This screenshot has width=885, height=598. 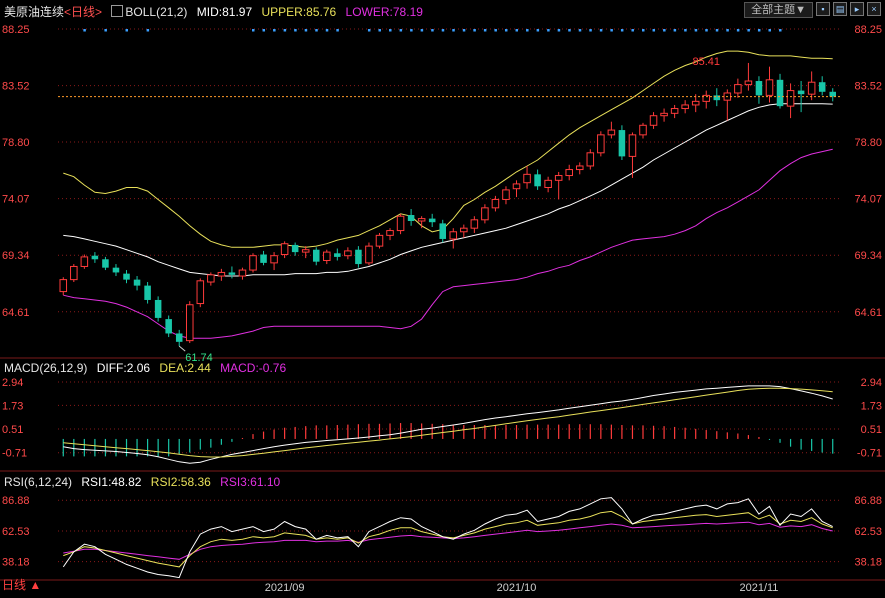 What do you see at coordinates (16, 501) in the screenshot?
I see `rsi-y-tick-left: 86.88` at bounding box center [16, 501].